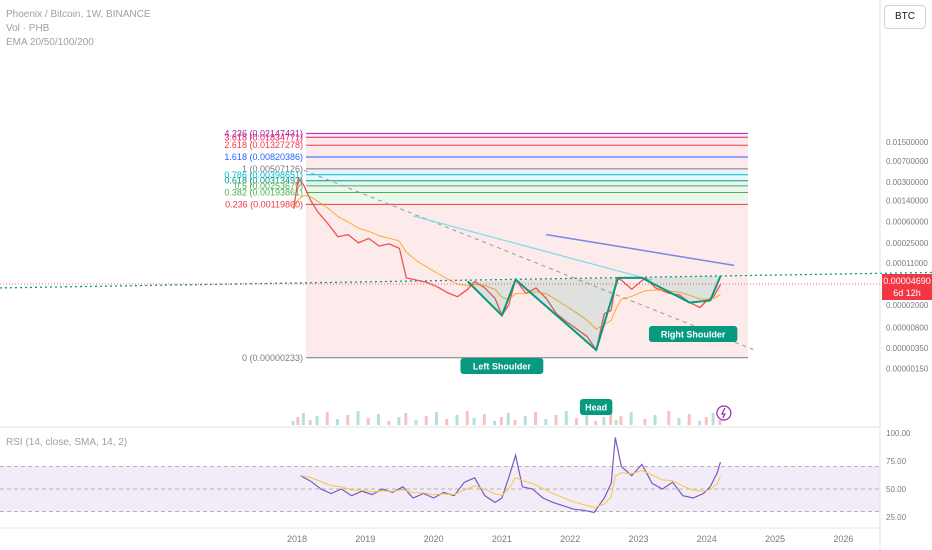  What do you see at coordinates (263, 157) in the screenshot?
I see `fib-level-label: 1.618 (0.00820386)` at bounding box center [263, 157].